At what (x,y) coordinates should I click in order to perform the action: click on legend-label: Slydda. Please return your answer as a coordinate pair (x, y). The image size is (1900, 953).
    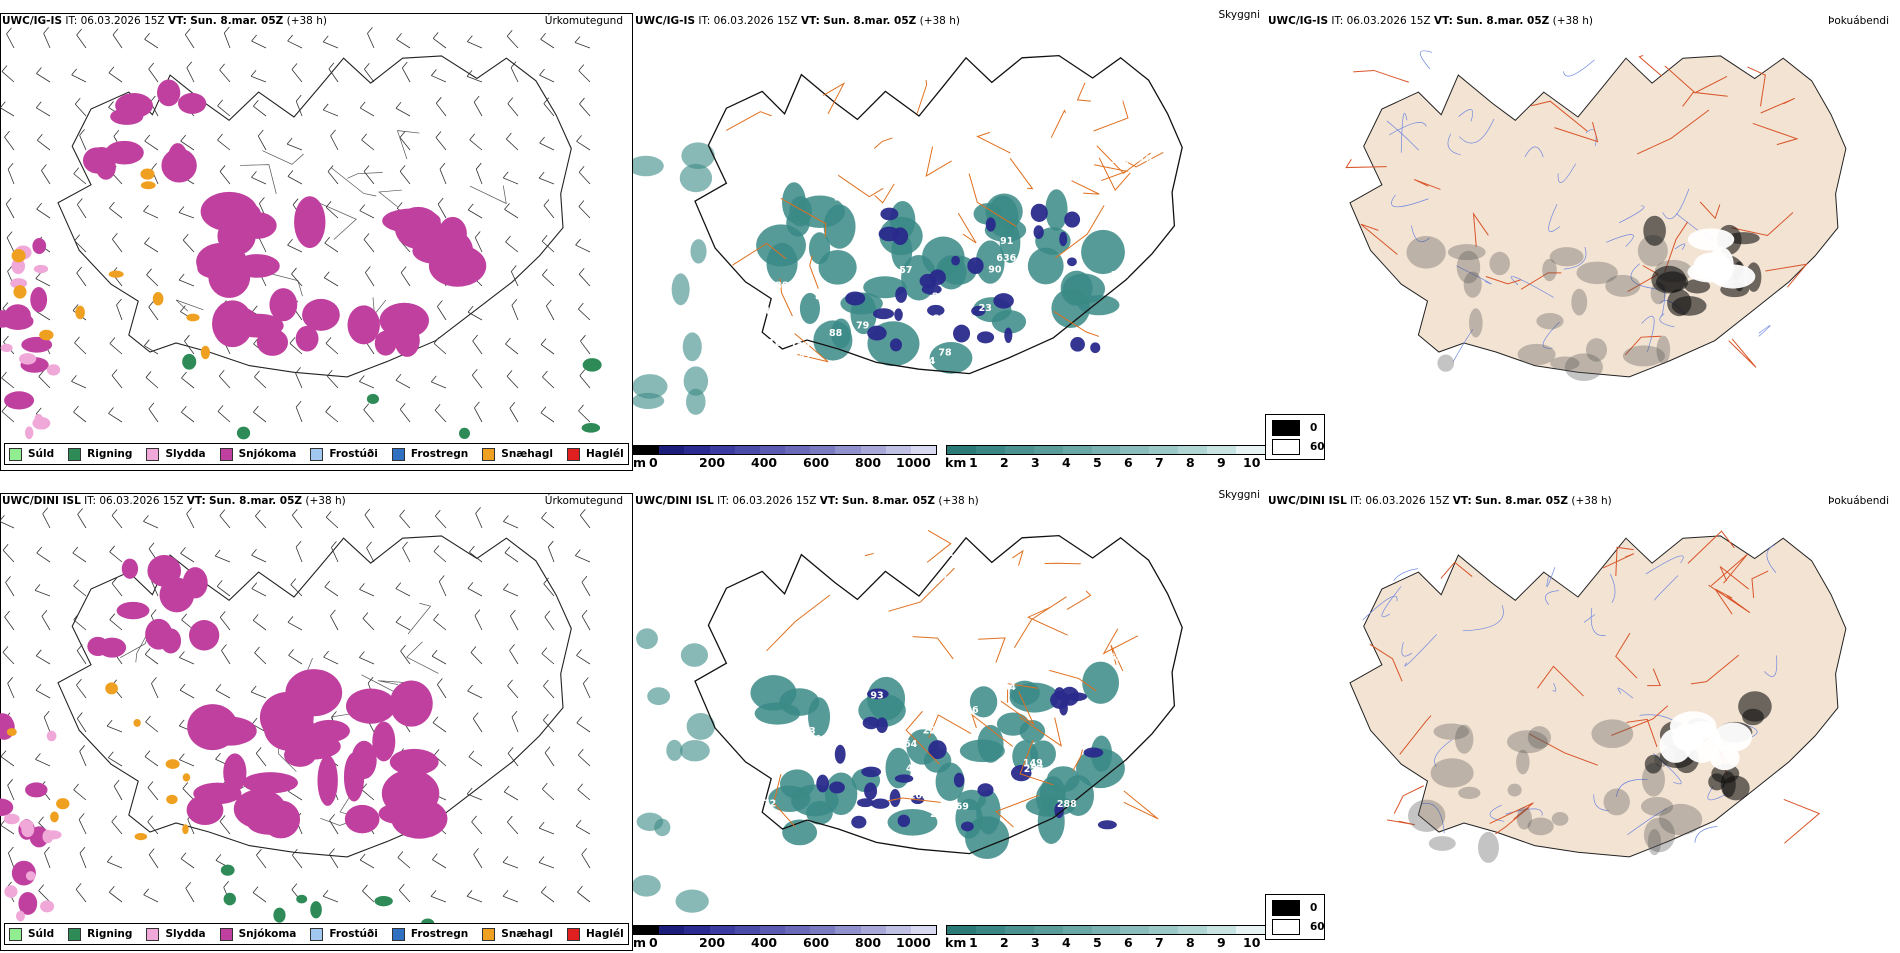
    Looking at the image, I should click on (185, 934).